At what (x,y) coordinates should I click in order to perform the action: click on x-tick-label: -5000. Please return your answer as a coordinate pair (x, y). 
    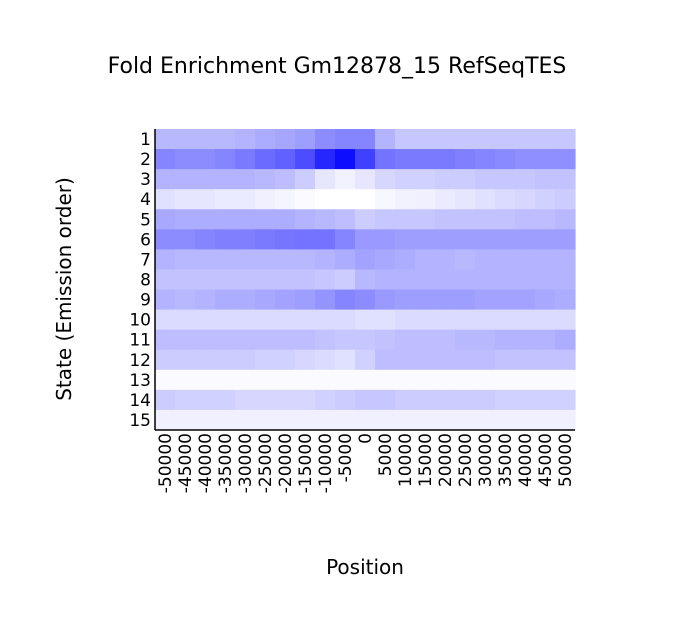
    Looking at the image, I should click on (346, 457).